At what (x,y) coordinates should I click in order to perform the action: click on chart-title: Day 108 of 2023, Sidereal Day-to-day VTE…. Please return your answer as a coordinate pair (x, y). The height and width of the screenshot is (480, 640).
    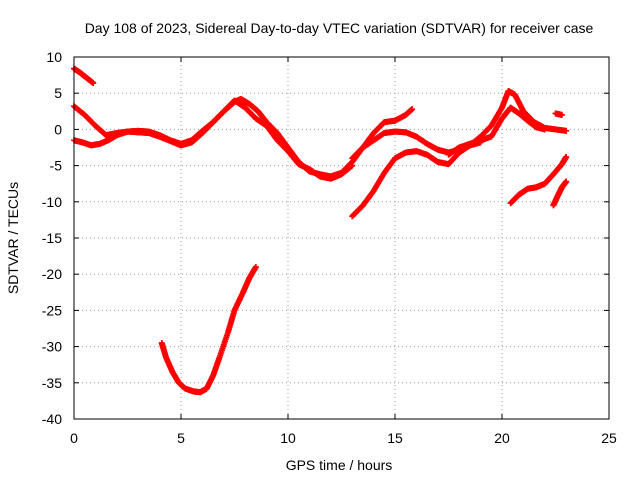
    Looking at the image, I should click on (339, 28).